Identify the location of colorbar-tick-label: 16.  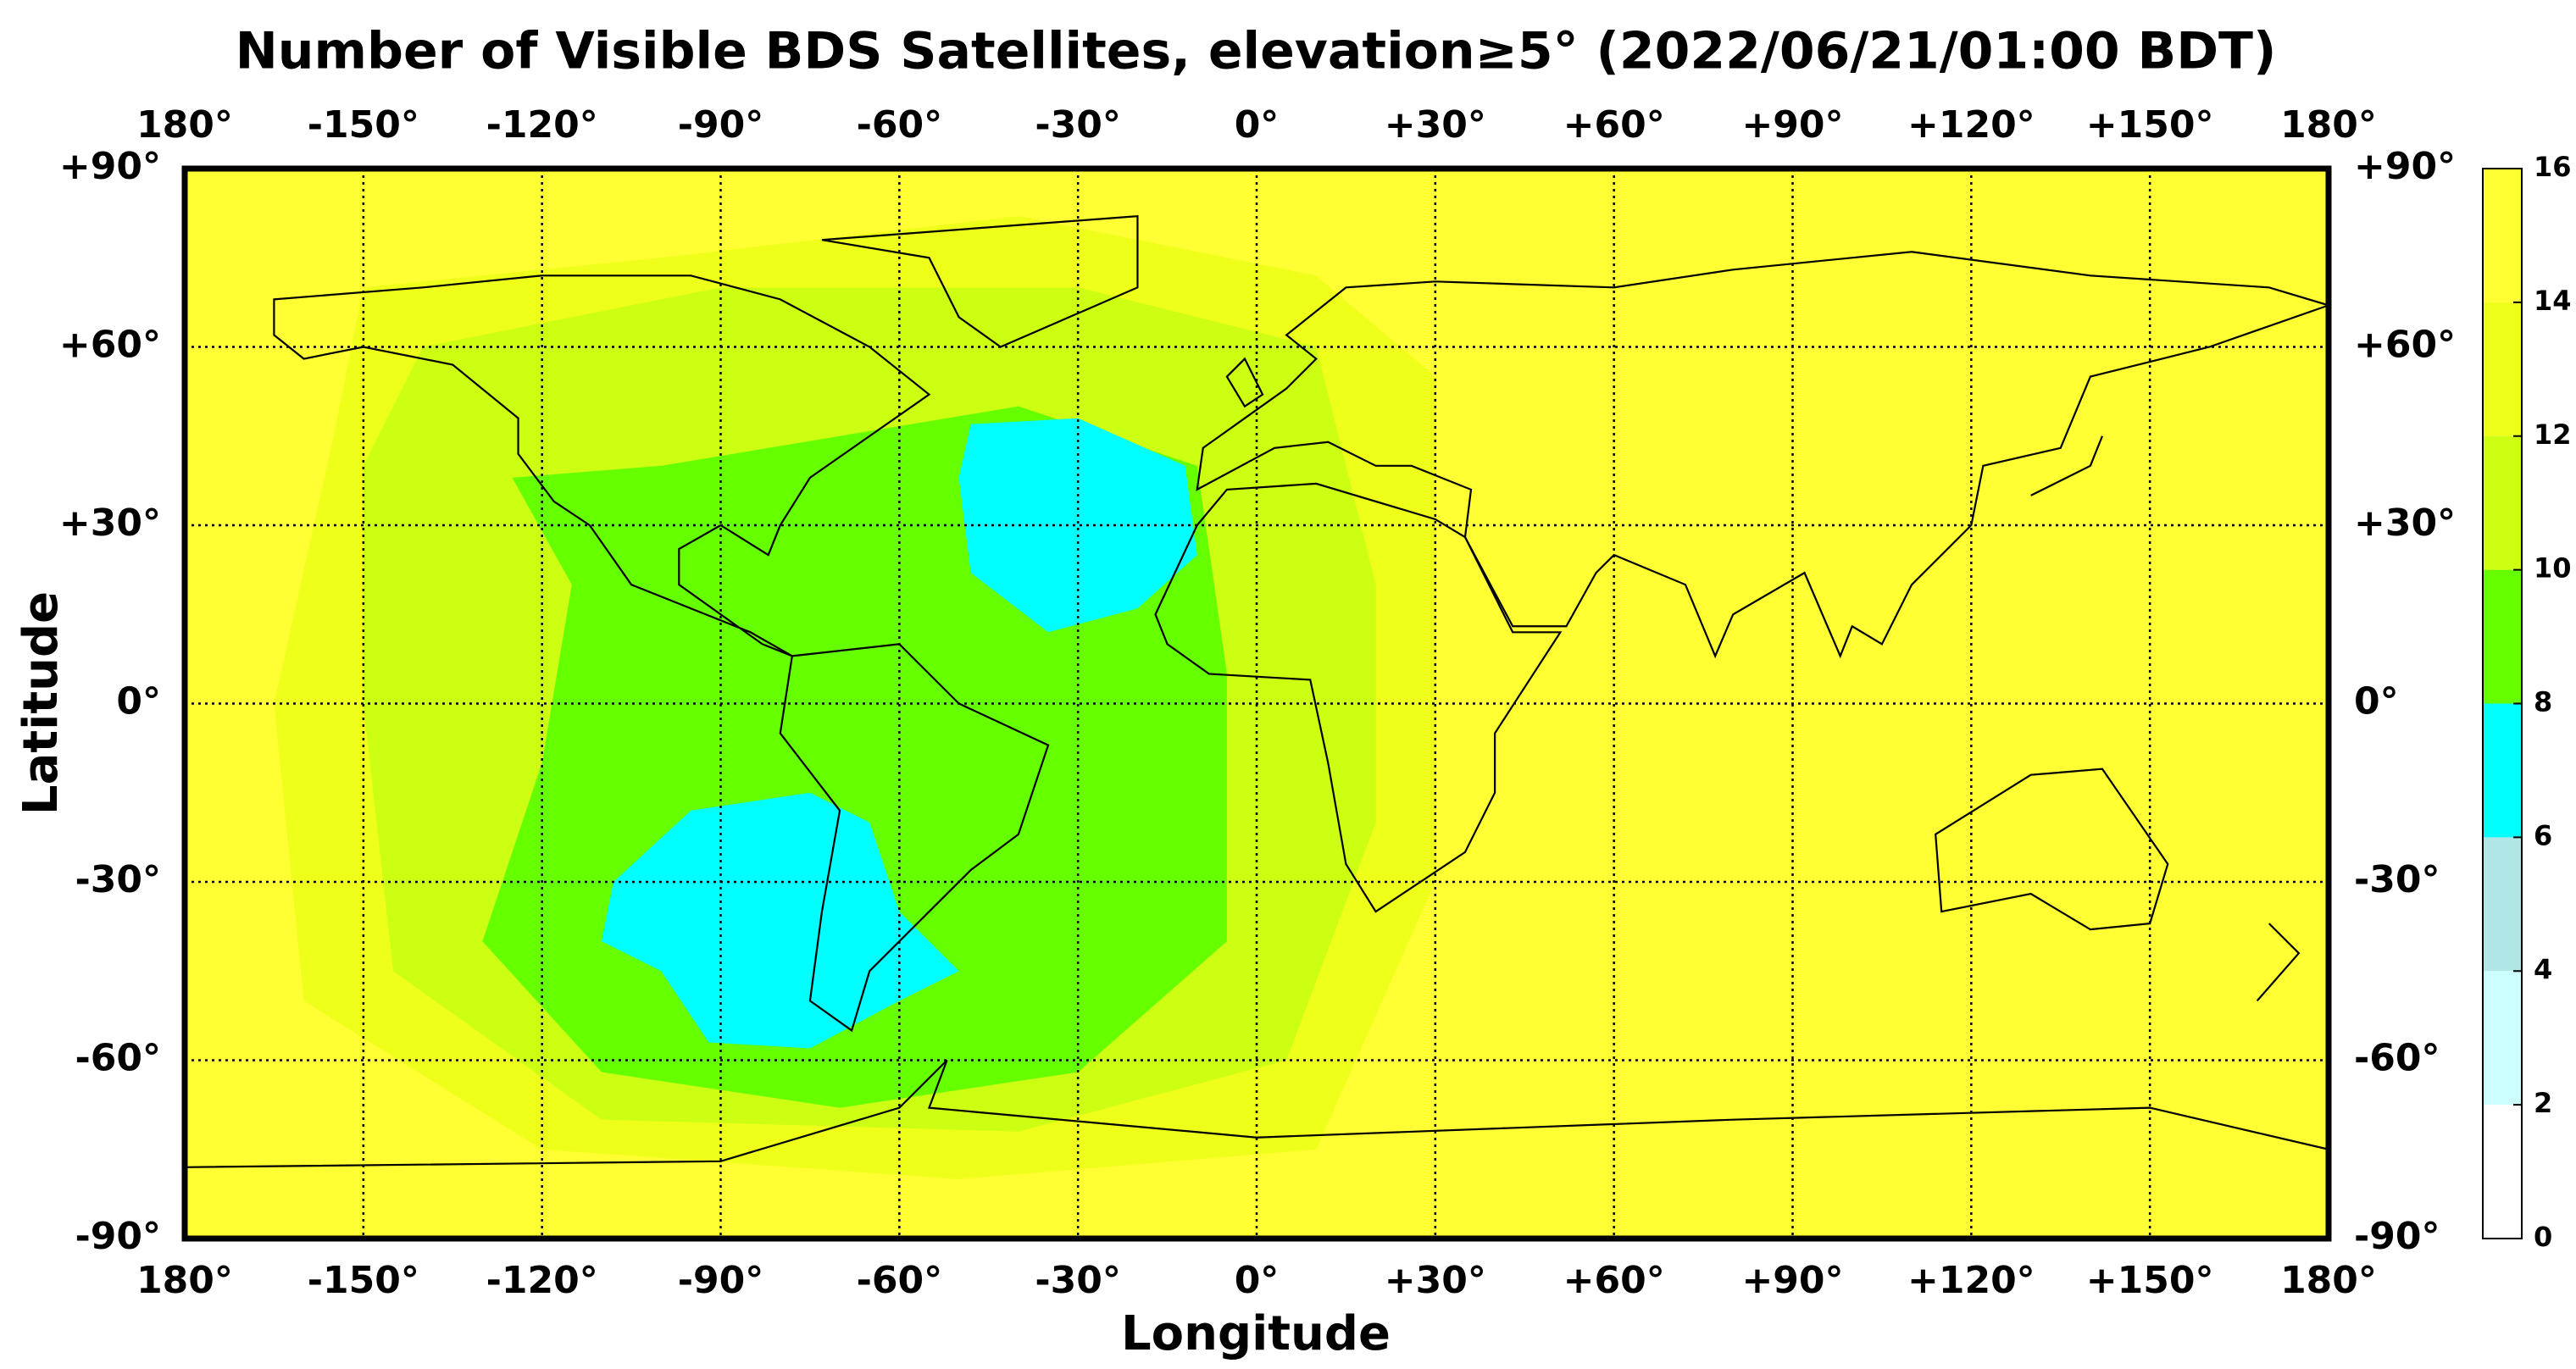
(2553, 167).